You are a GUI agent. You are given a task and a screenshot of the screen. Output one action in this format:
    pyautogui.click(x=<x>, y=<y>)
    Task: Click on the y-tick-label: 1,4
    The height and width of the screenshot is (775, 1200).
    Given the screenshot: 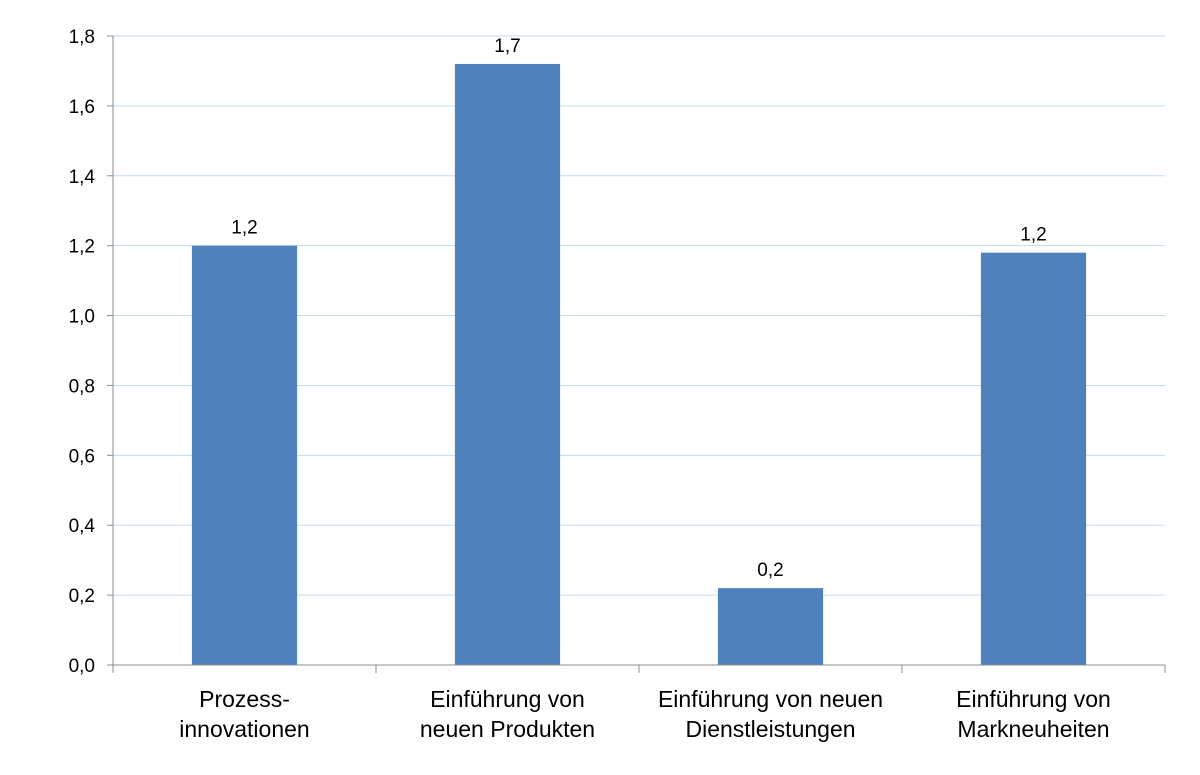 What is the action you would take?
    pyautogui.click(x=82, y=177)
    